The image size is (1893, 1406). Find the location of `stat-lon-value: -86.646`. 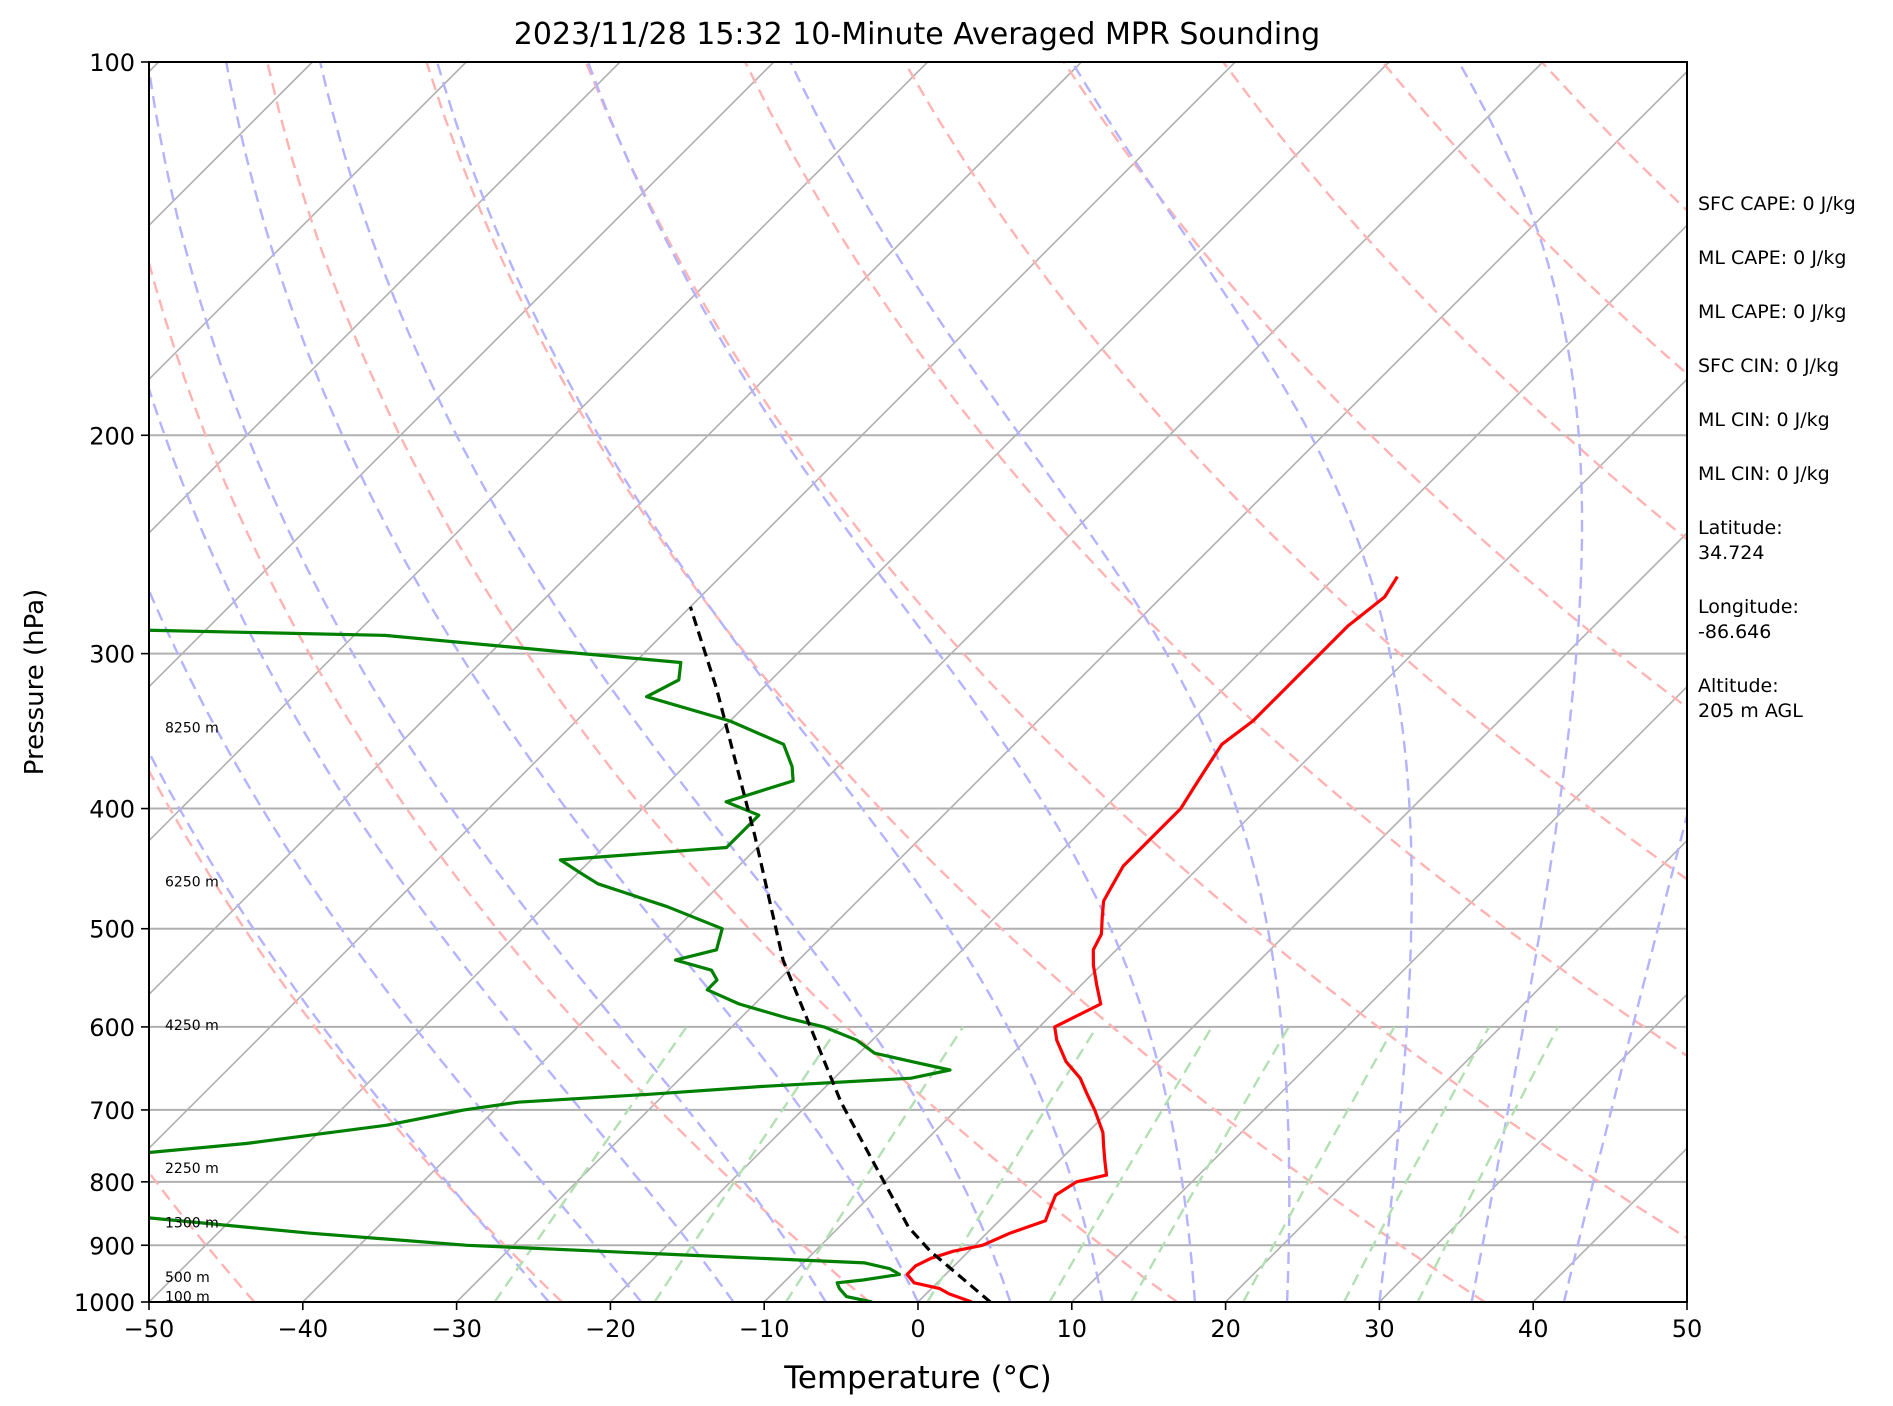

stat-lon-value: -86.646 is located at coordinates (1734, 632).